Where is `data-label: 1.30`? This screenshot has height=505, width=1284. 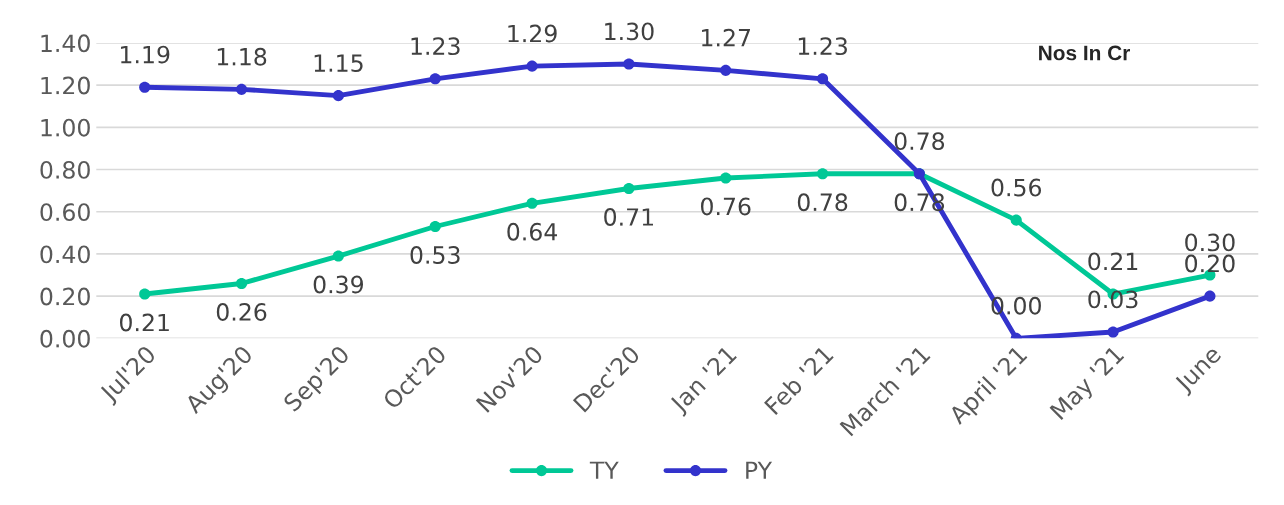
data-label: 1.30 is located at coordinates (629, 31).